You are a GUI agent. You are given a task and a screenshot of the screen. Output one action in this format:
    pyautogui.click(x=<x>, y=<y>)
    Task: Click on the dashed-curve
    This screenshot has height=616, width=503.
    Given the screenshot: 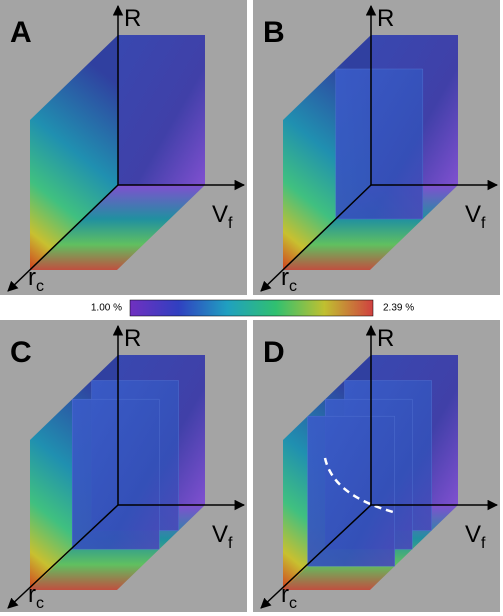 What is the action you would take?
    pyautogui.click(x=358, y=485)
    